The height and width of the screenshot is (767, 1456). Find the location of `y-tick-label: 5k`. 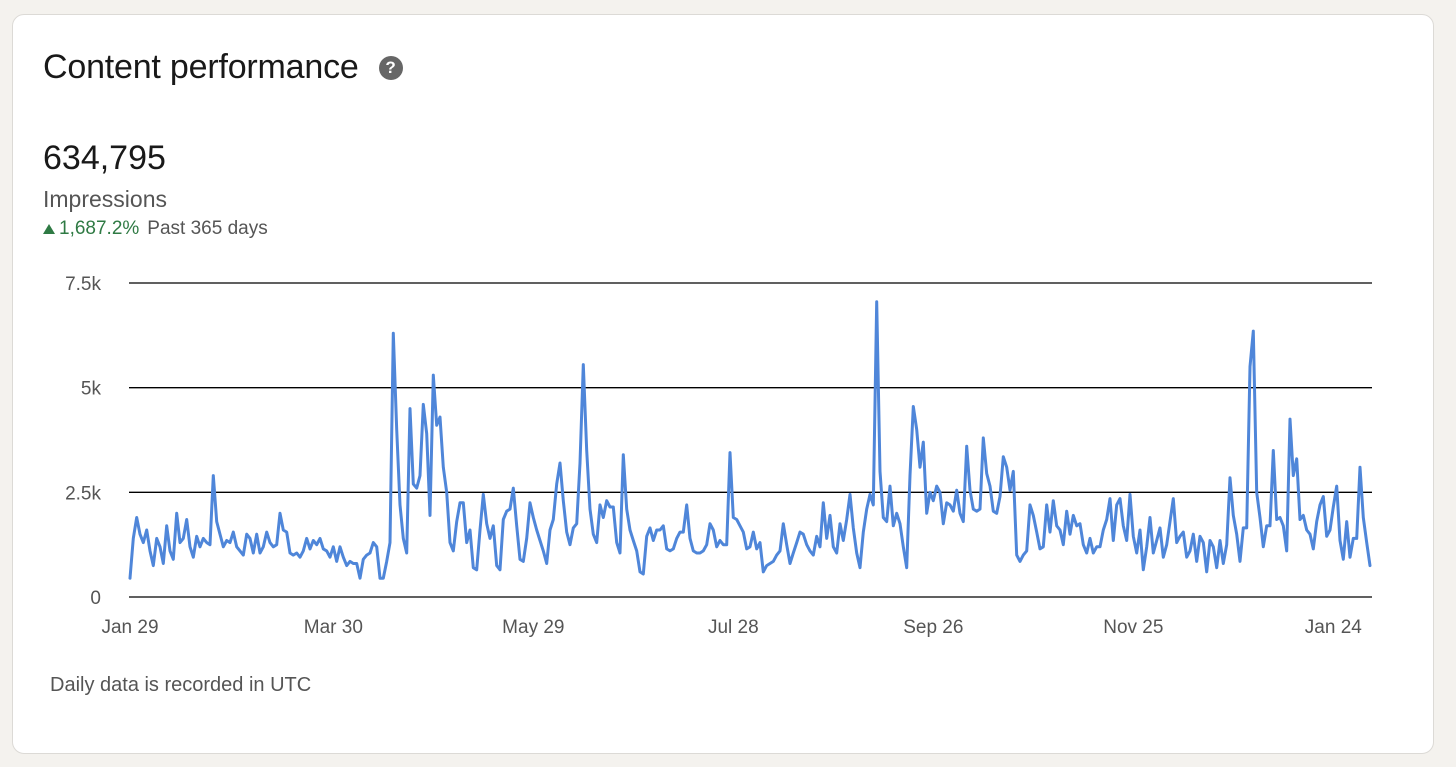

y-tick-label: 5k is located at coordinates (91, 389).